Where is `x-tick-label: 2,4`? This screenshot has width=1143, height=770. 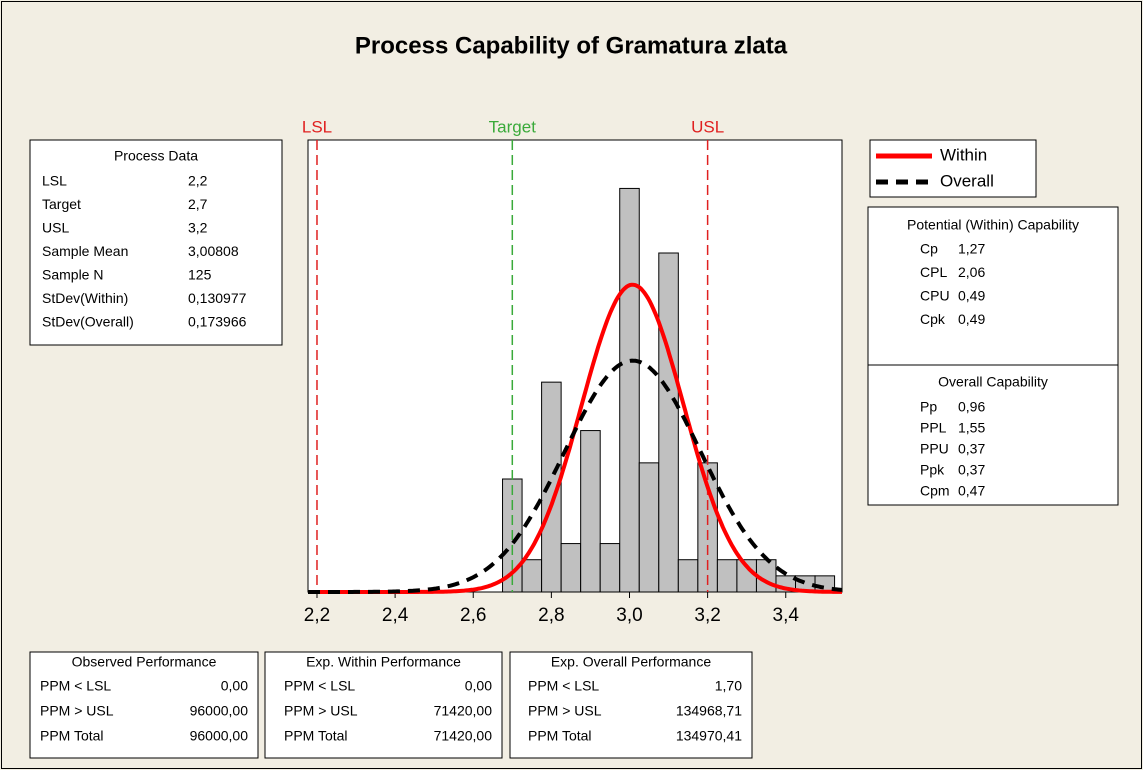 x-tick-label: 2,4 is located at coordinates (395, 615).